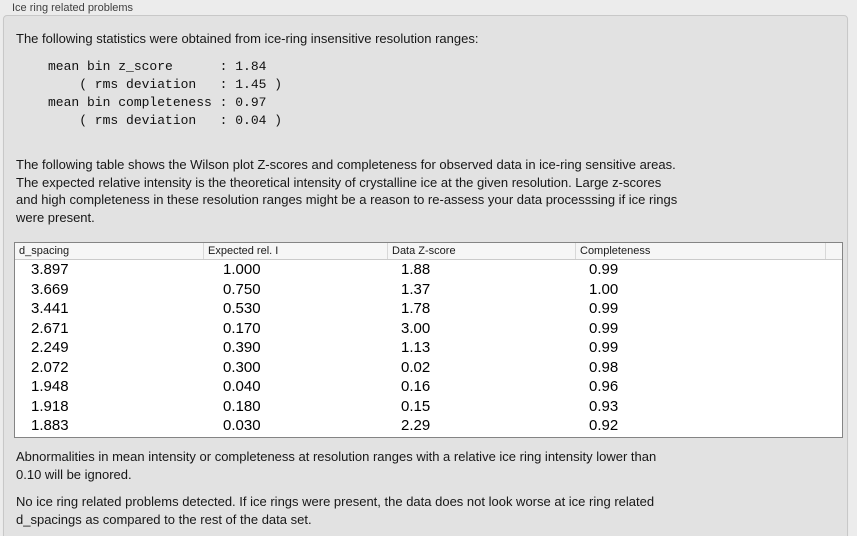 Image resolution: width=857 pixels, height=536 pixels. What do you see at coordinates (242, 386) in the screenshot?
I see `table-cell-expected-rel-i: 0.040` at bounding box center [242, 386].